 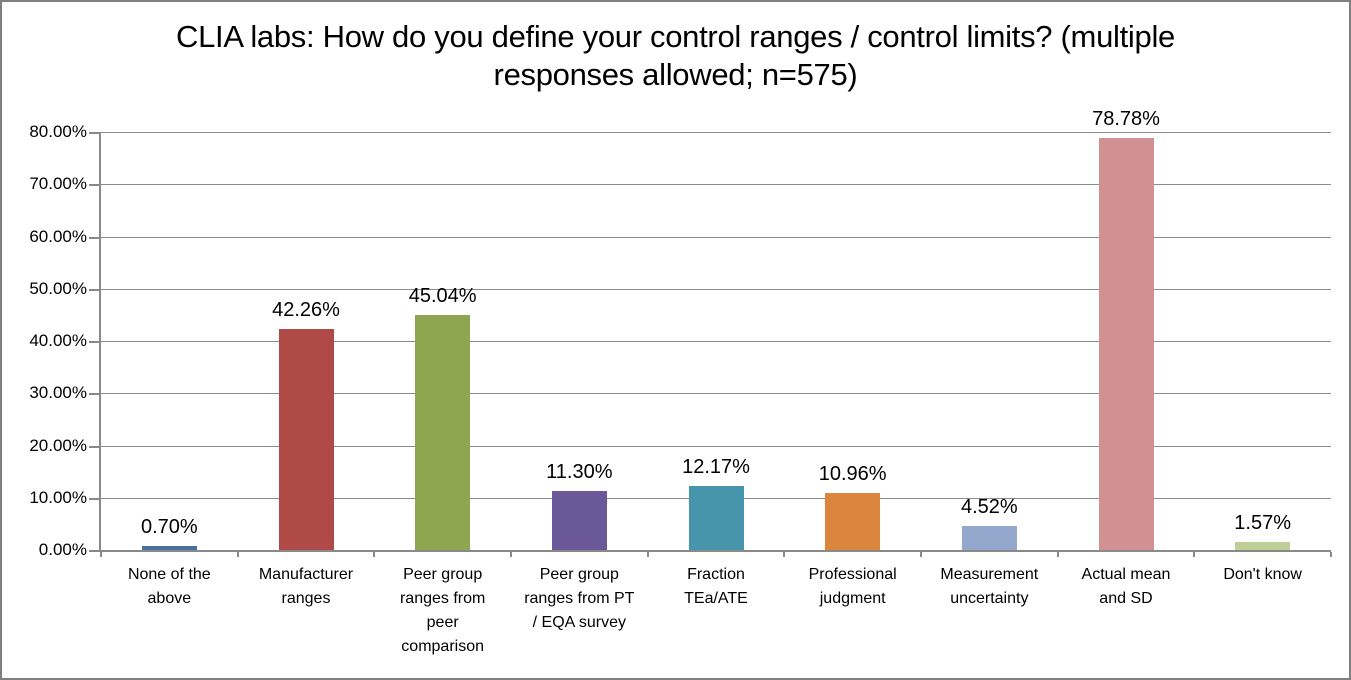 I want to click on category-label-text: Peer group ranges from PT / EQA survey, so click(x=579, y=598).